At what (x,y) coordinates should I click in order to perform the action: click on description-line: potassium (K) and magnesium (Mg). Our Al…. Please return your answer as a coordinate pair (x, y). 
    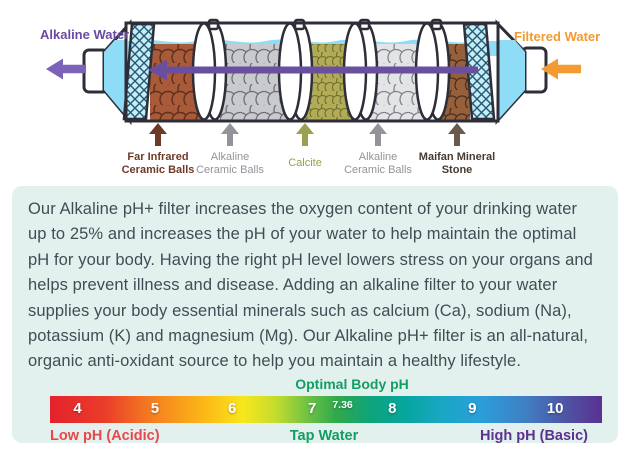
    Looking at the image, I should click on (308, 336).